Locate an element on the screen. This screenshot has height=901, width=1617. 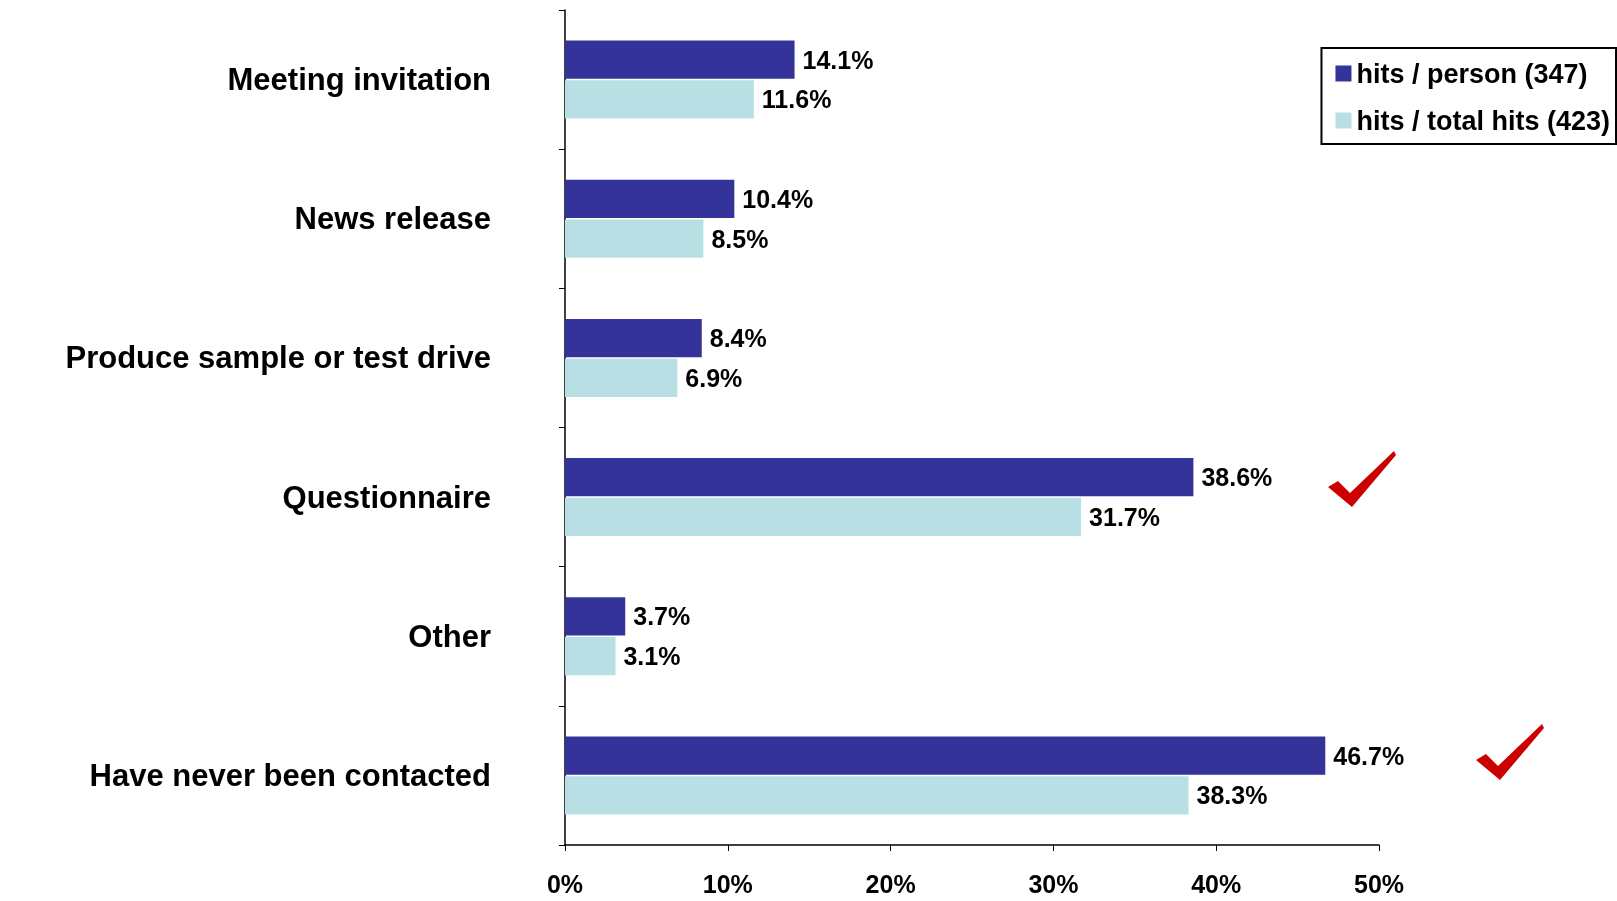
y-tick-label: Have never been contacted is located at coordinates (290, 775).